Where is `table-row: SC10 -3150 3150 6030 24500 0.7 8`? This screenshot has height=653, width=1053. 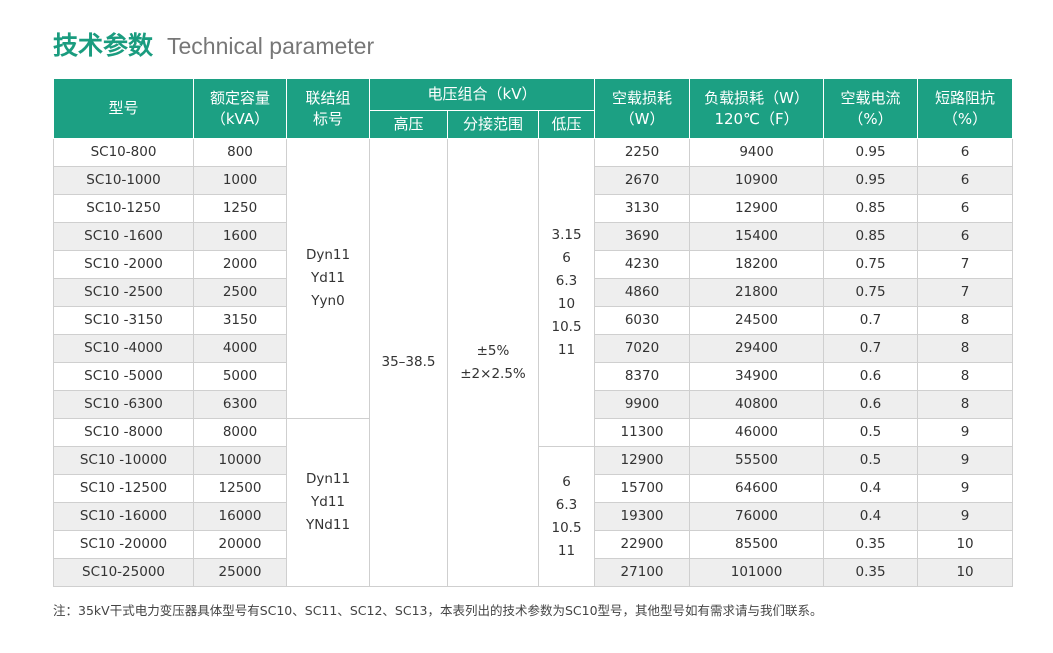 table-row: SC10 -3150 3150 6030 24500 0.7 8 is located at coordinates (533, 320).